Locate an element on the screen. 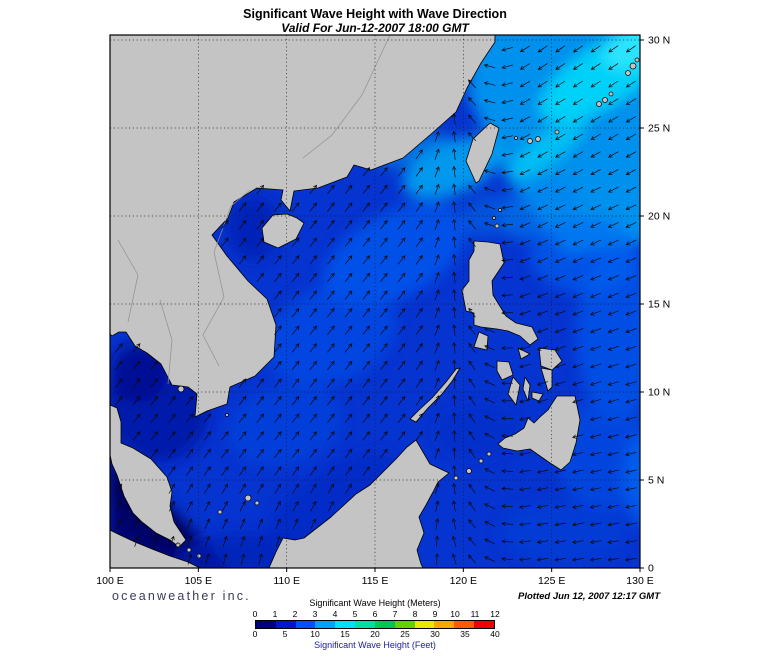 Image resolution: width=775 pixels, height=665 pixels. lon-tick-label: 120 E is located at coordinates (463, 581).